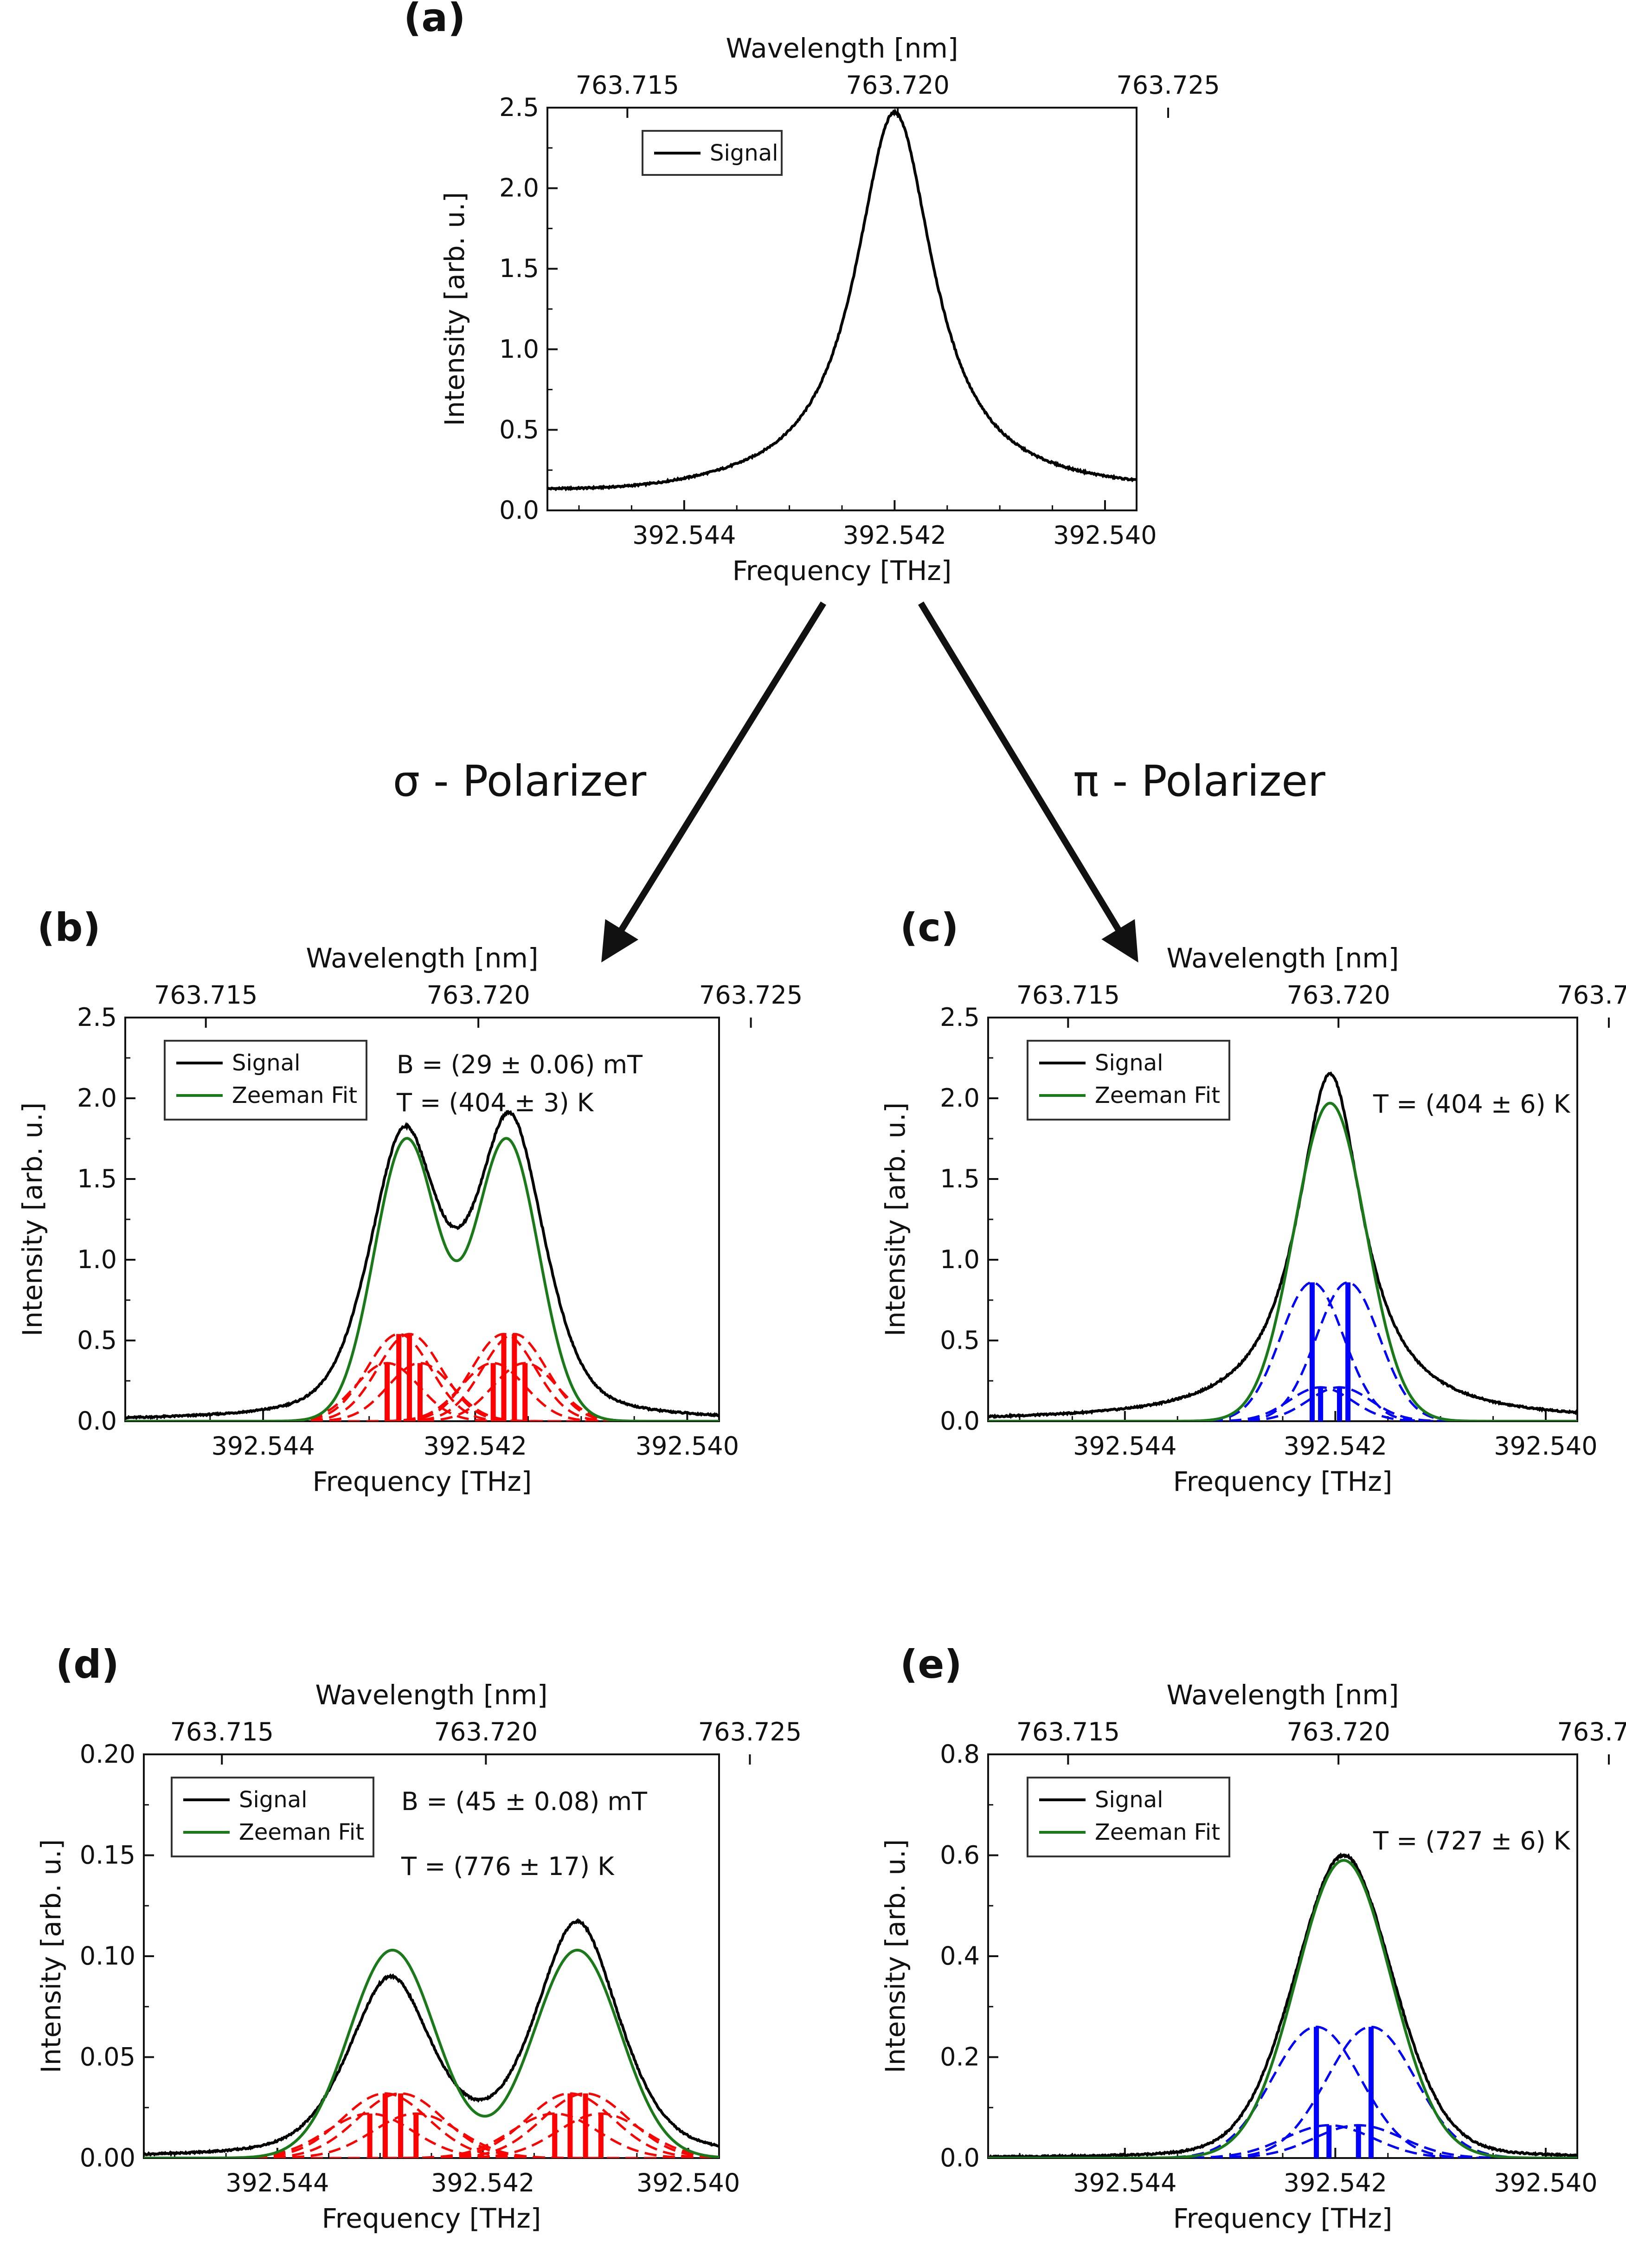 This screenshot has width=1626, height=2268. What do you see at coordinates (931, 1664) in the screenshot?
I see `panel-label: (e)` at bounding box center [931, 1664].